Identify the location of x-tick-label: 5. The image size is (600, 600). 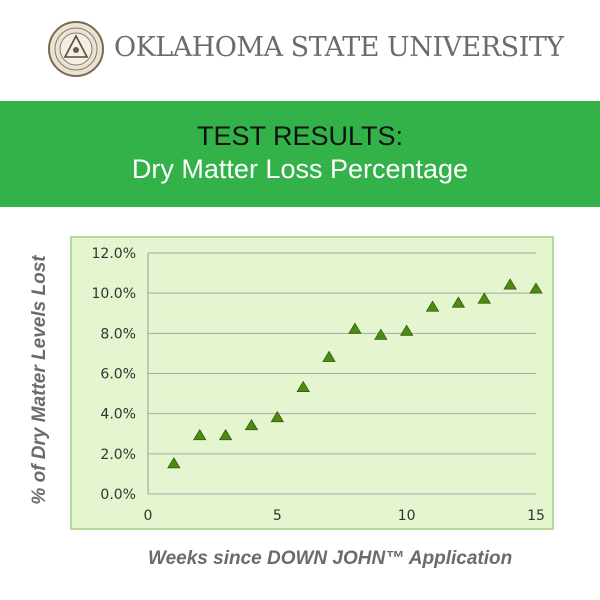
(277, 516).